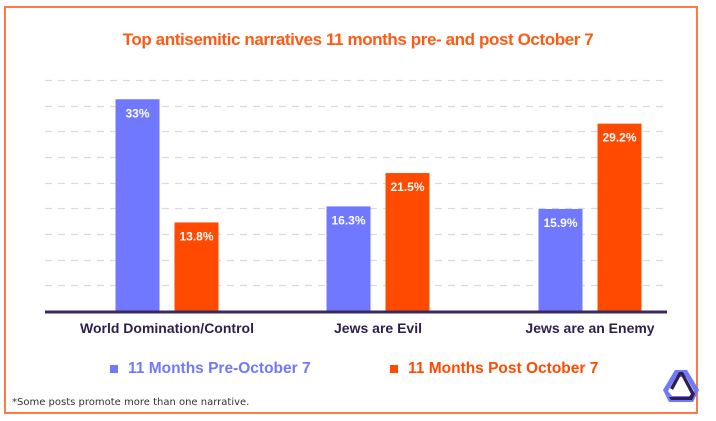 The height and width of the screenshot is (421, 716). Describe the element at coordinates (503, 368) in the screenshot. I see `legend-label-post: 11 Months Post October 7` at that location.